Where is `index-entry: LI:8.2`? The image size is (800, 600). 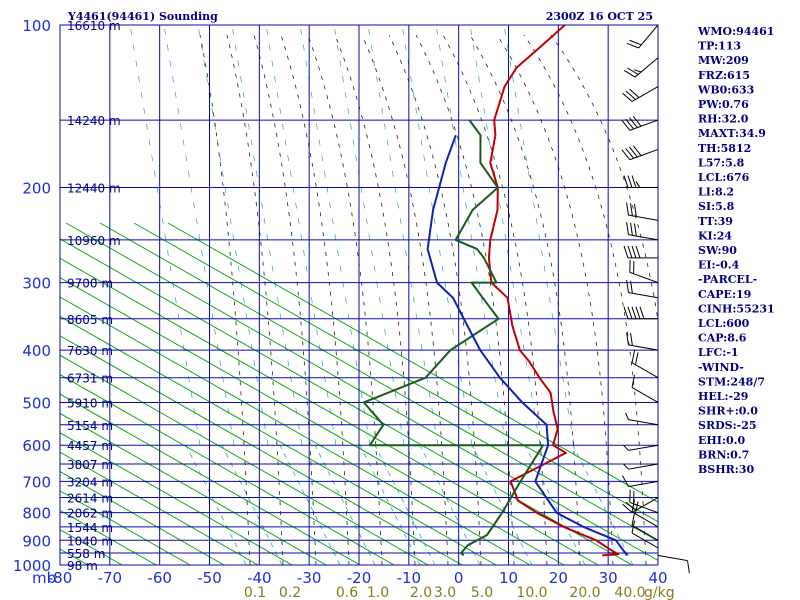 index-entry: LI:8.2 is located at coordinates (716, 192).